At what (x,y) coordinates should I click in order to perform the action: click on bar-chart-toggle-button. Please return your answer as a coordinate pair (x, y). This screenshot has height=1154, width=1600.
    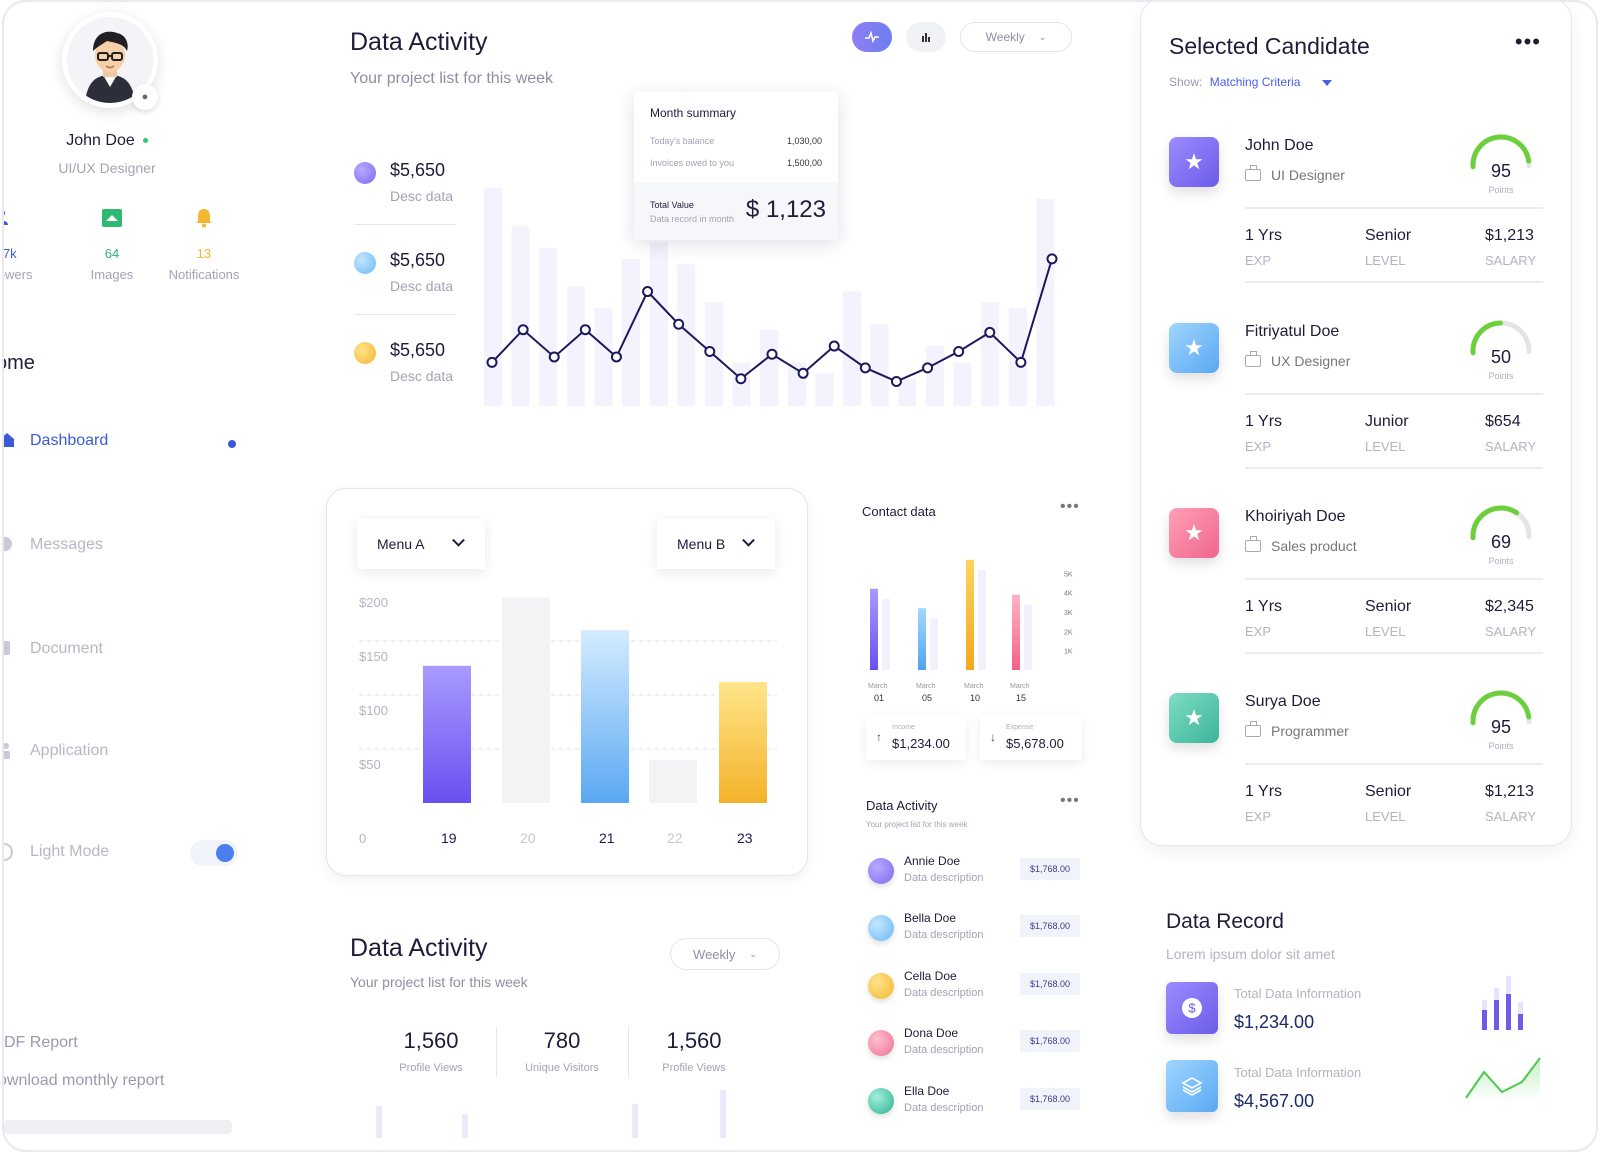
    Looking at the image, I should click on (926, 37).